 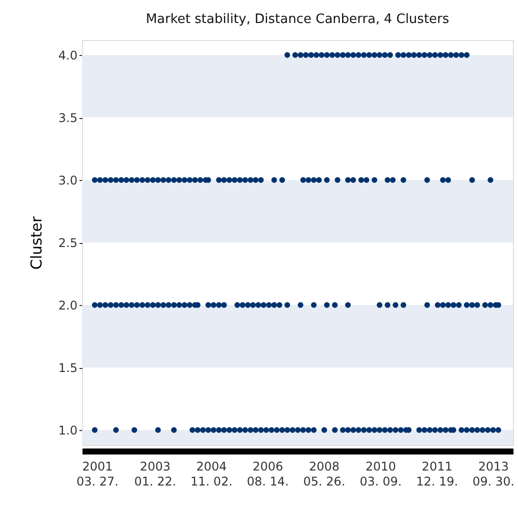 What do you see at coordinates (68, 305) in the screenshot?
I see `y-tick-label: 2.0` at bounding box center [68, 305].